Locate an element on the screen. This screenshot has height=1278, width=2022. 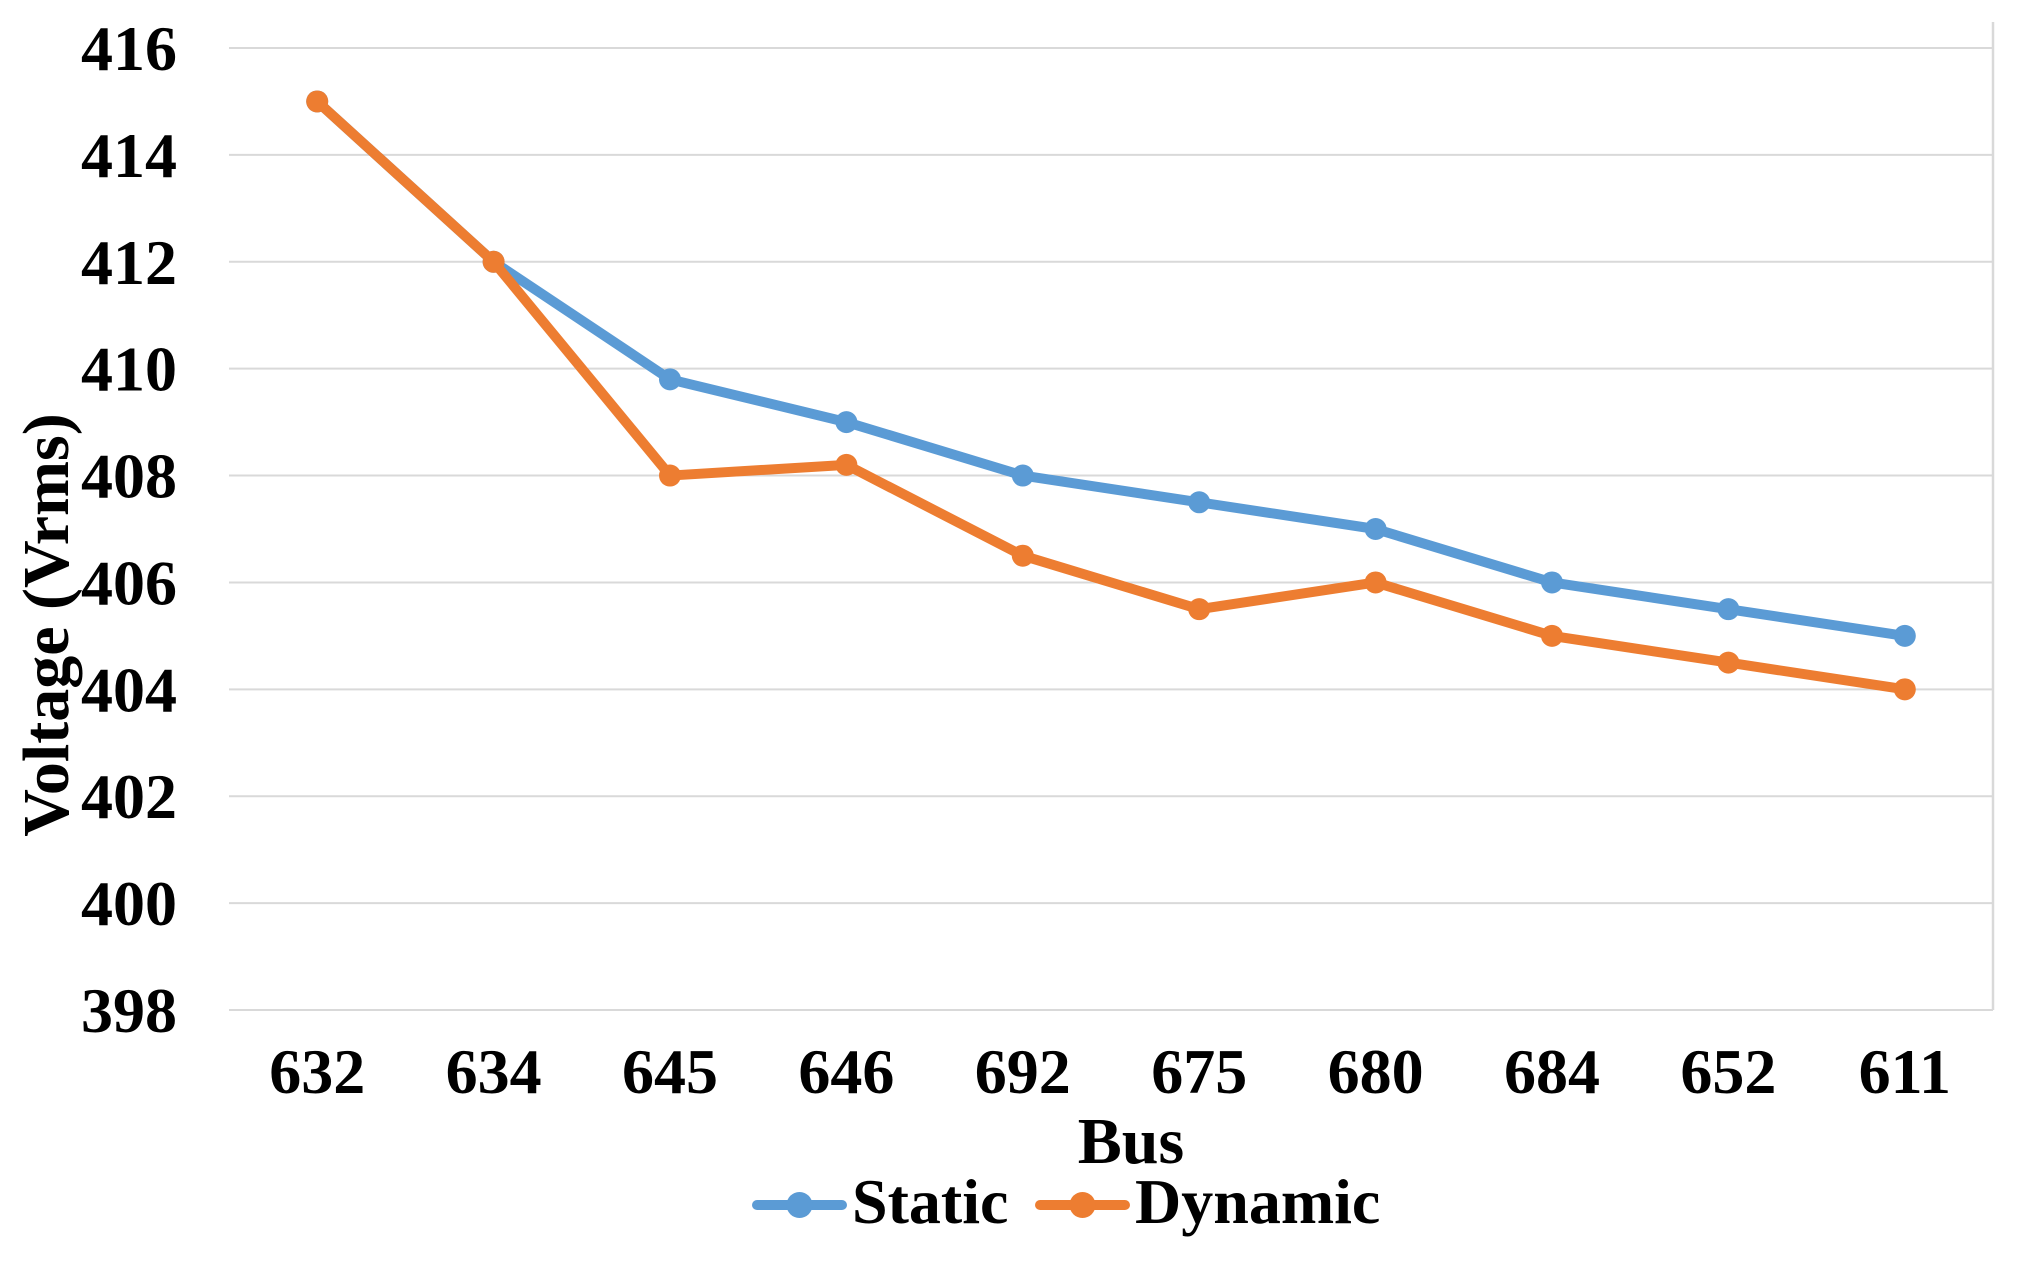
x-tick-label: 632 is located at coordinates (317, 1071).